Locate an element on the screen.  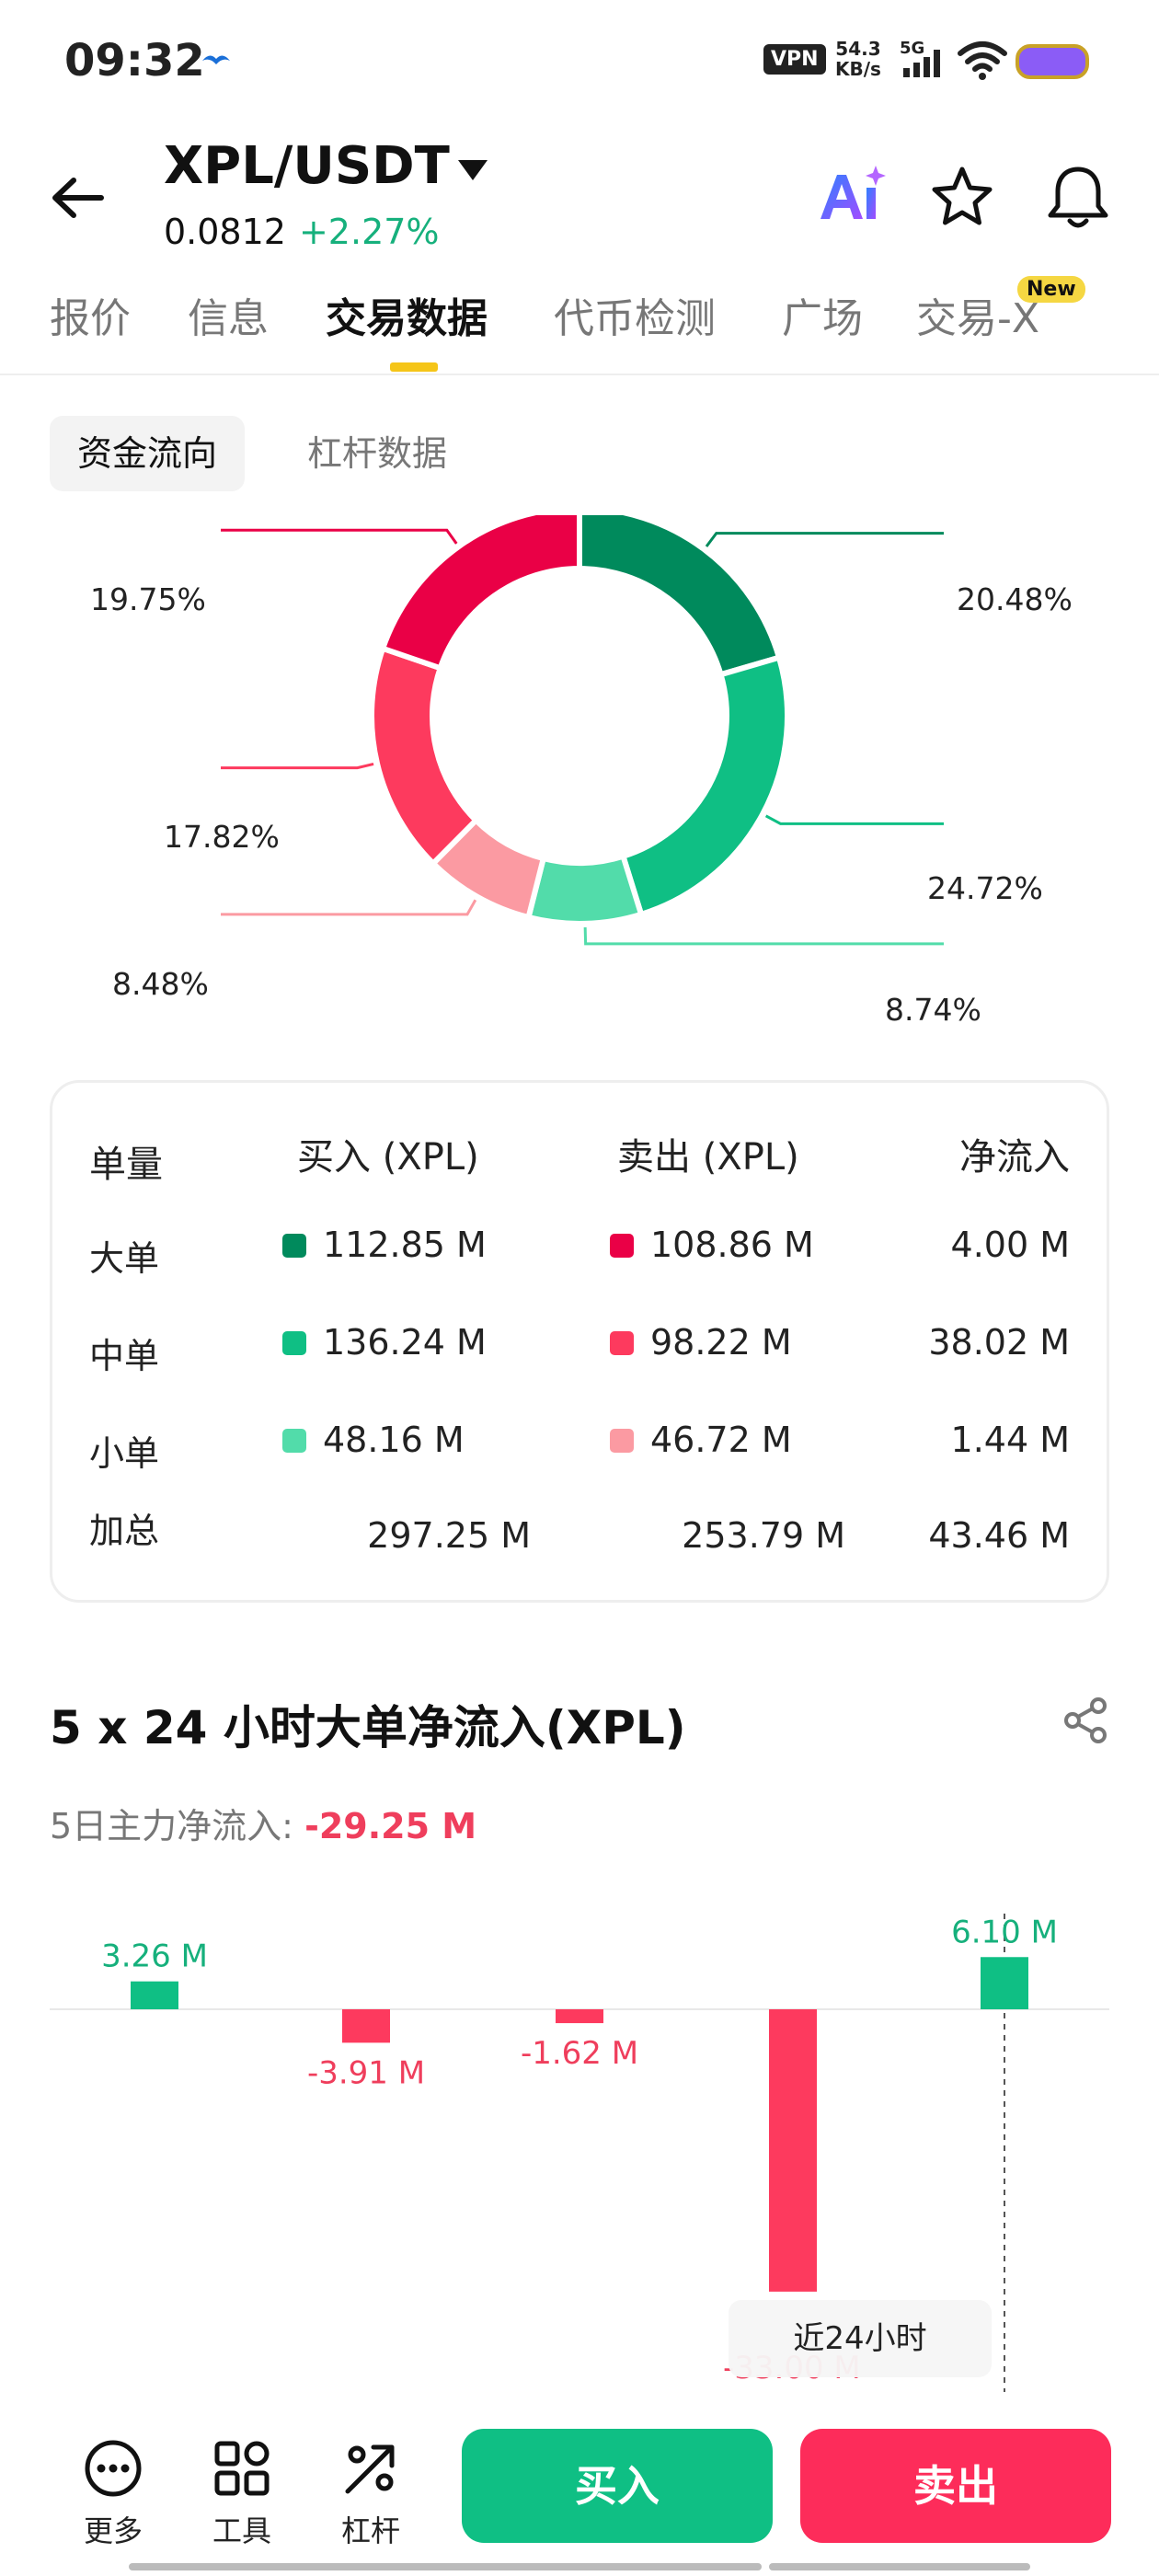
sell-button: 卖出 is located at coordinates (955, 2486).